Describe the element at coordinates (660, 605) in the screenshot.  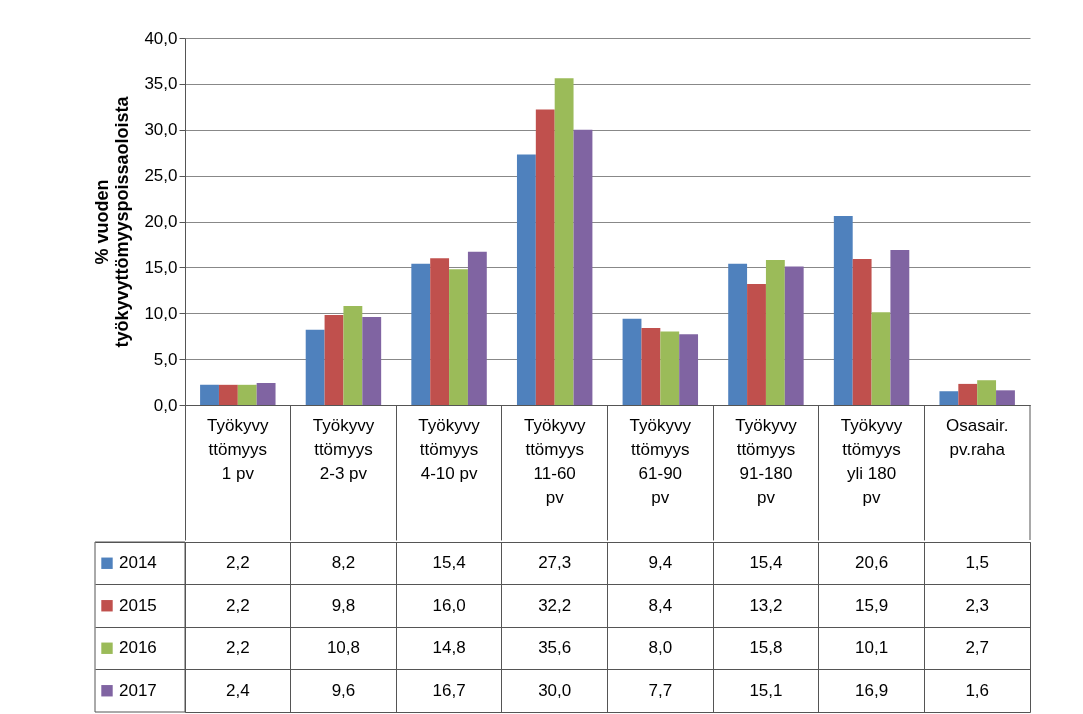
I see `data-label: 8,4` at that location.